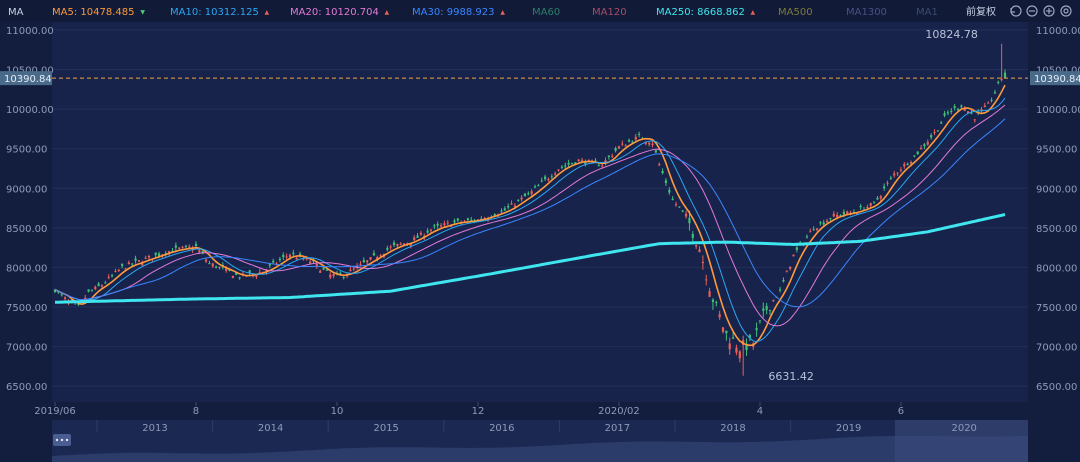 The height and width of the screenshot is (462, 1080). I want to click on trend-arrow-icon: ▼, so click(142, 12).